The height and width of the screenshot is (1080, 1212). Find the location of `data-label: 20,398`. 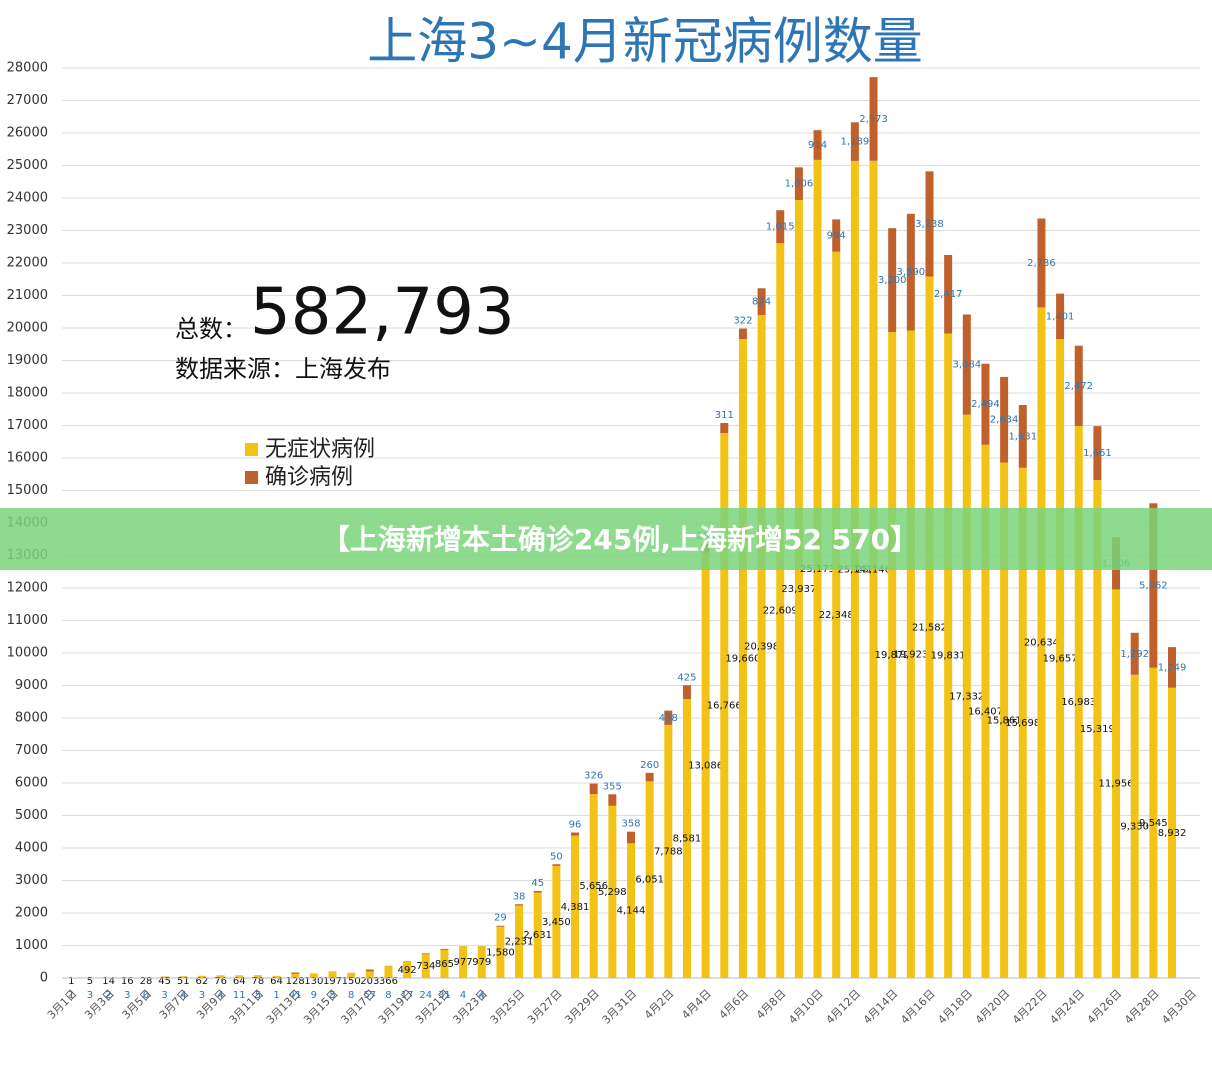

data-label: 20,398 is located at coordinates (761, 647).